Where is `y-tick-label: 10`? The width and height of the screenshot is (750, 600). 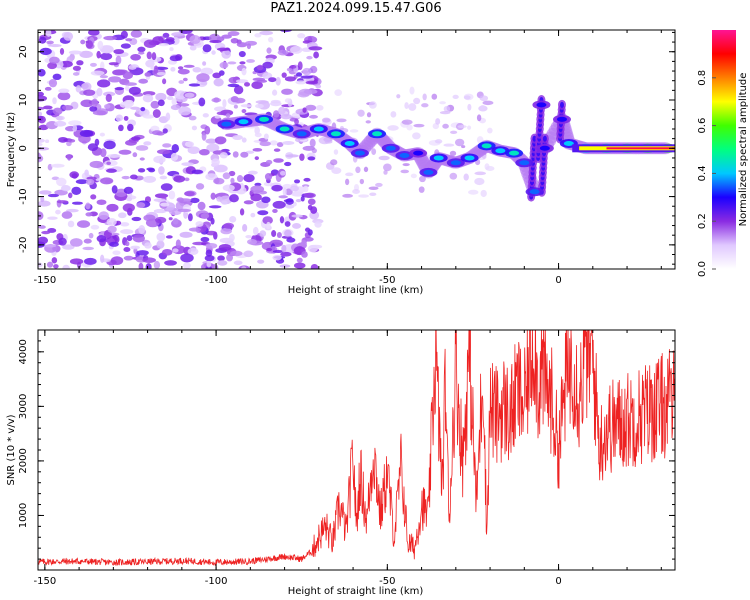
y-tick-label: 10 is located at coordinates (23, 100).